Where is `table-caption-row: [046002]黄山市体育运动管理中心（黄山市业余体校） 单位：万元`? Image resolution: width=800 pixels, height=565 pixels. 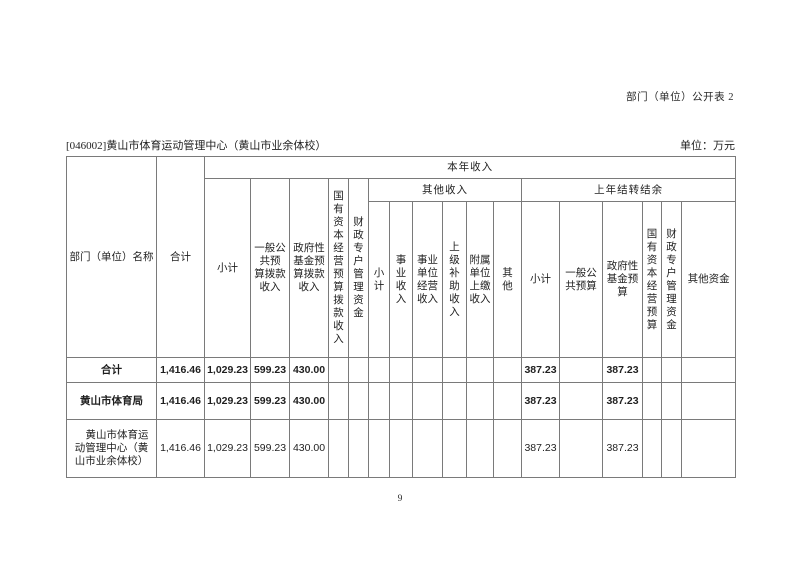 table-caption-row: [046002]黄山市体育运动管理中心（黄山市业余体校） 单位：万元 is located at coordinates (400, 145).